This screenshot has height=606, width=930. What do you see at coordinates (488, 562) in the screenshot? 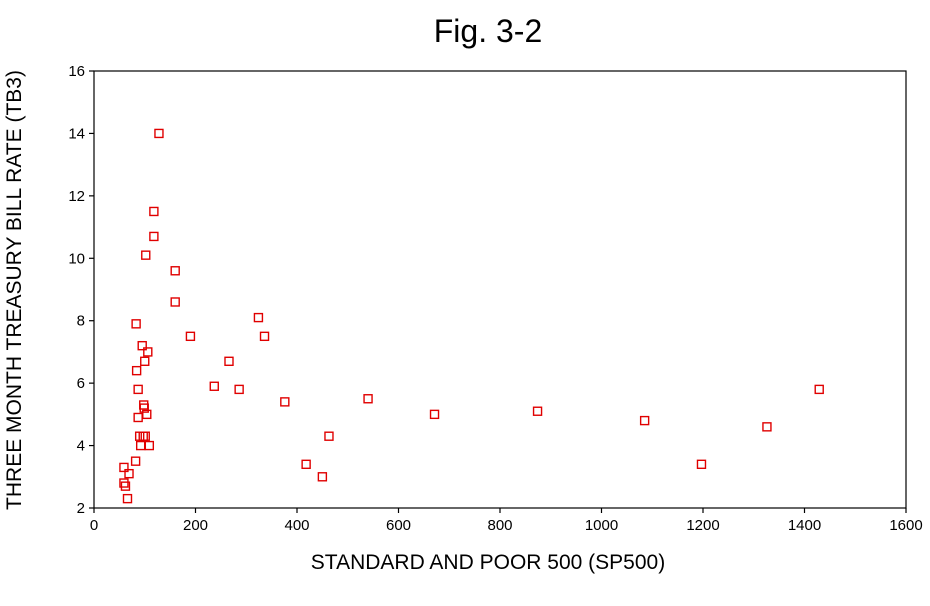
I see `x-axis-label: STANDARD AND POOR 500 (SP500)` at bounding box center [488, 562].